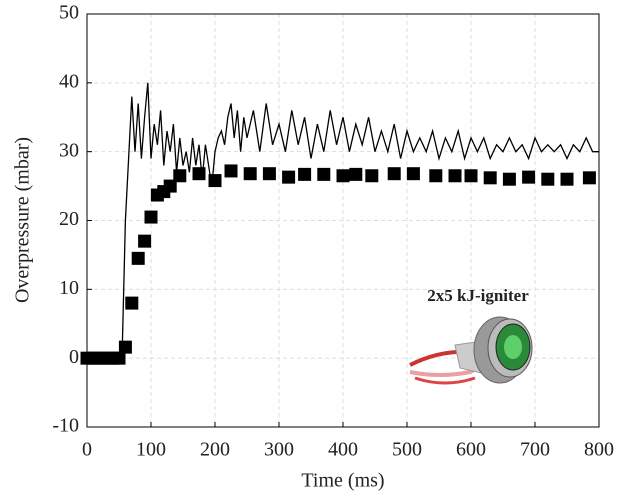 The width and height of the screenshot is (619, 498). I want to click on x-tick-label: 700, so click(535, 450).